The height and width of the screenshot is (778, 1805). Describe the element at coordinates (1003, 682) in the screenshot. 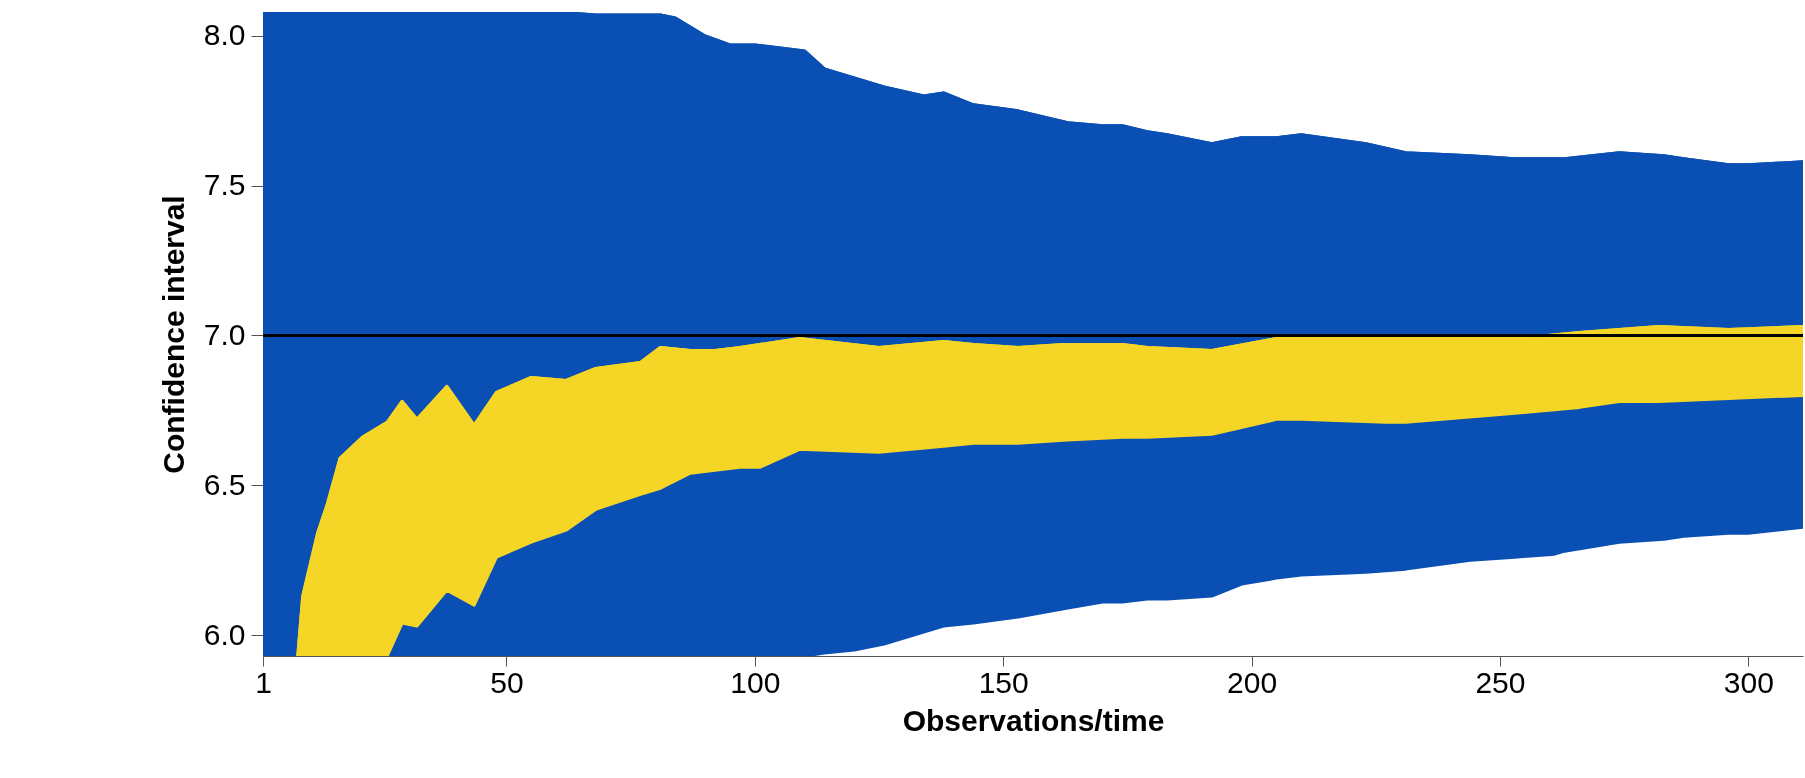

I see `x-tick-label: 150` at that location.